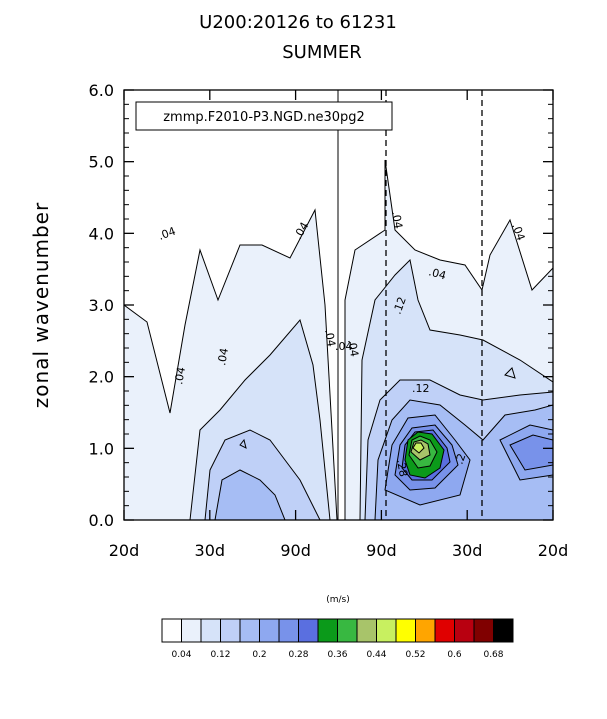  I want to click on colorbar-label: 0.36, so click(337, 655).